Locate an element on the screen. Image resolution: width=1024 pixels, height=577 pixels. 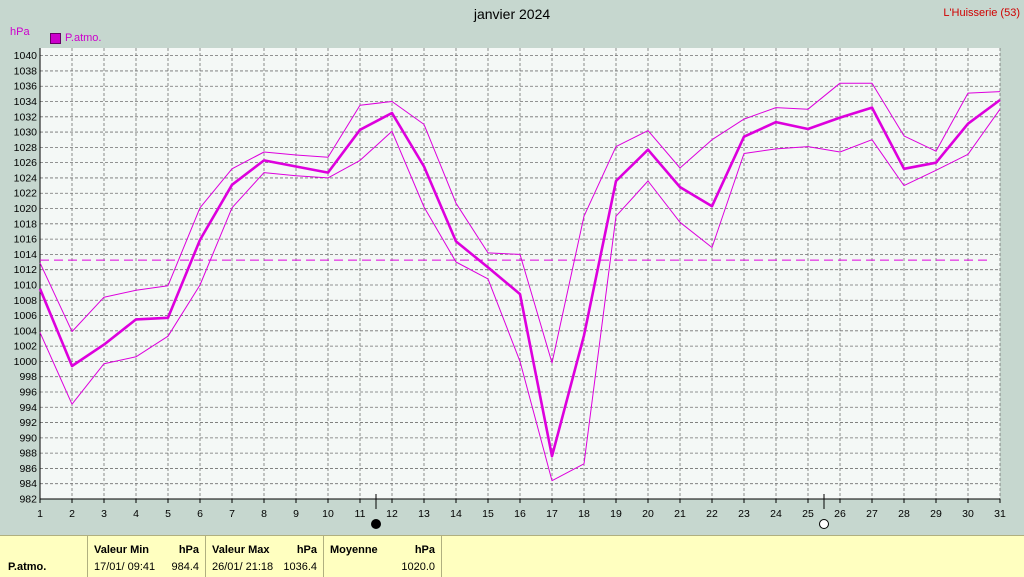
avg-unit: hPa is located at coordinates (424, 550).